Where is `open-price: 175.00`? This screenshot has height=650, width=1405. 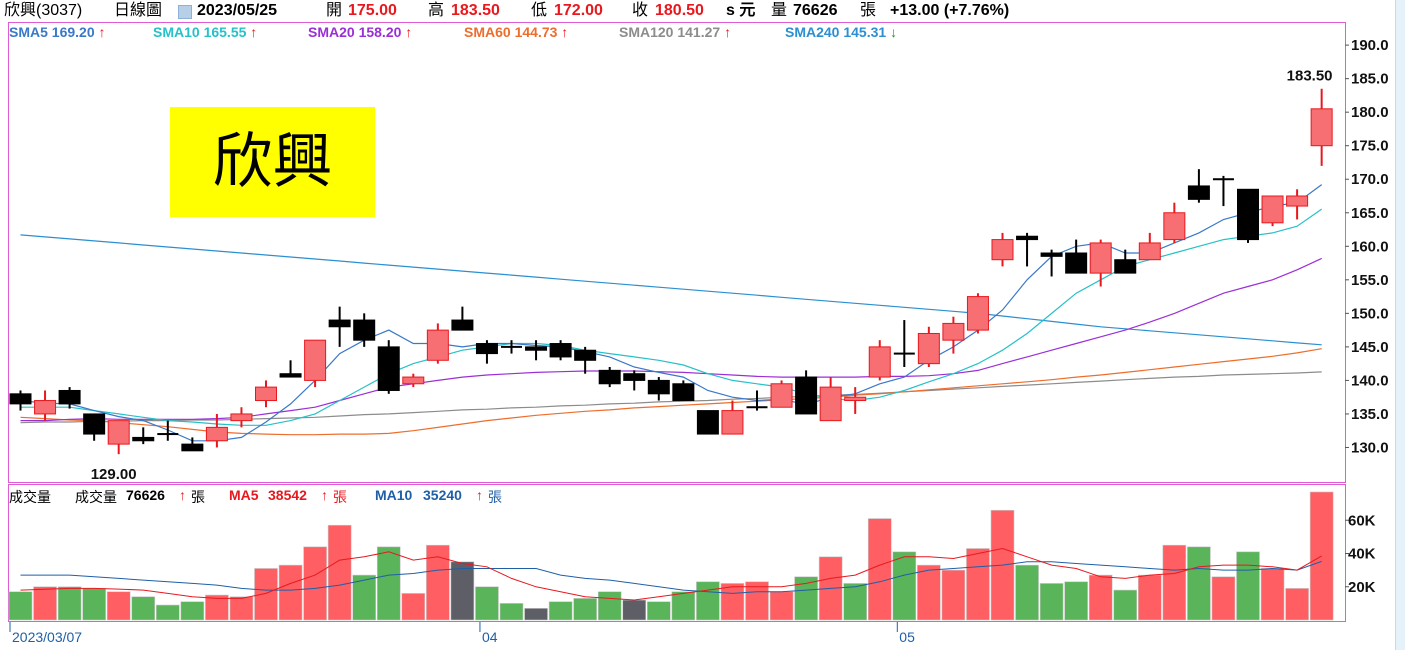 open-price: 175.00 is located at coordinates (372, 10).